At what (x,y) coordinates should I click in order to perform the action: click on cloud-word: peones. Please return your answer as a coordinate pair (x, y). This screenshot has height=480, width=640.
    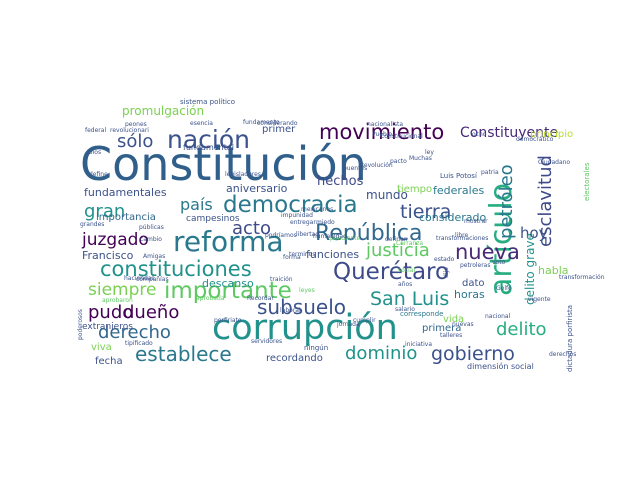
    Looking at the image, I should click on (136, 124).